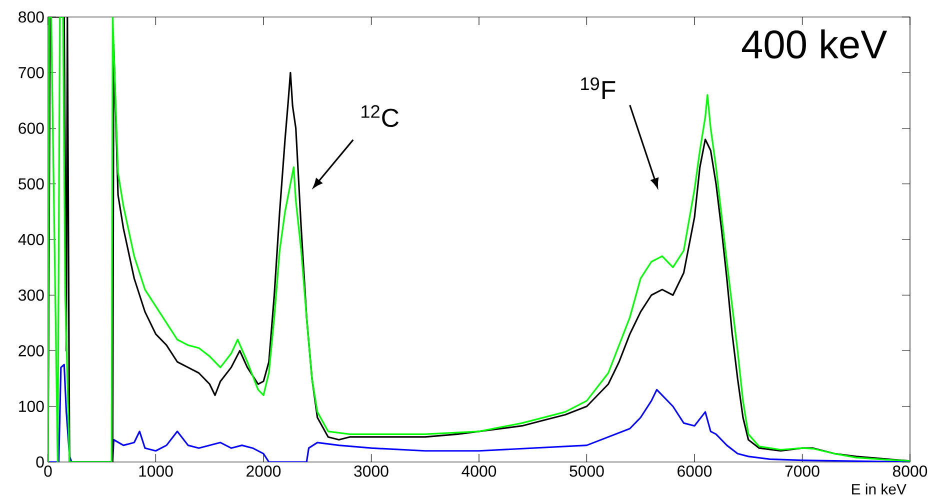  What do you see at coordinates (380, 116) in the screenshot?
I see `annotation: $^{12}$C` at bounding box center [380, 116].